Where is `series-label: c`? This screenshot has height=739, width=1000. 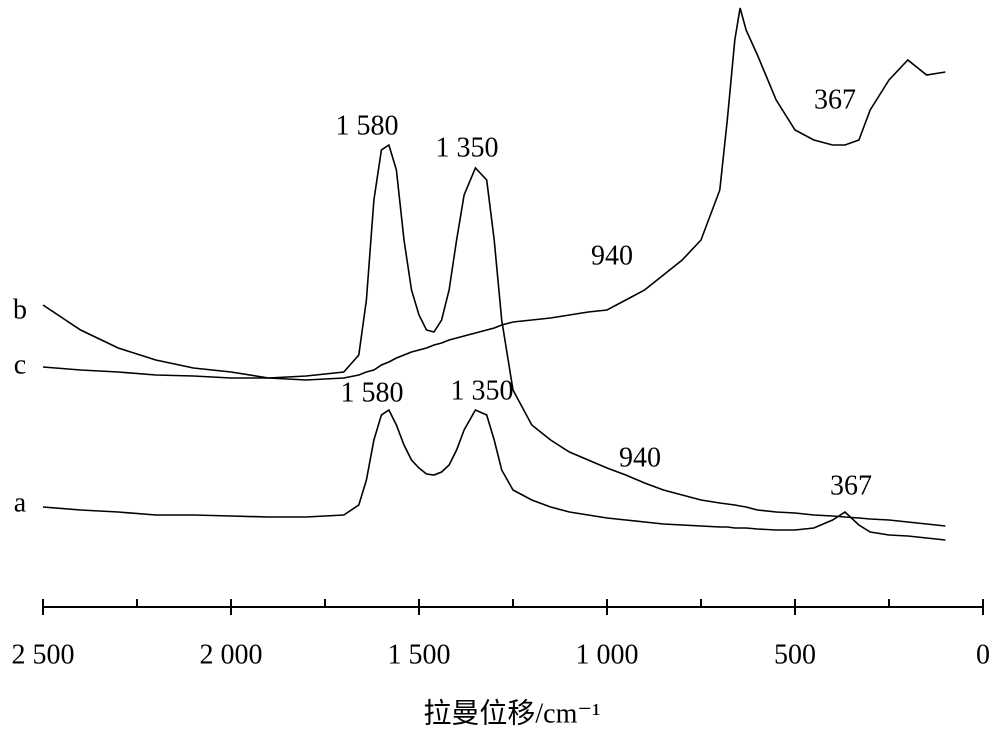
series-label: c is located at coordinates (20, 364).